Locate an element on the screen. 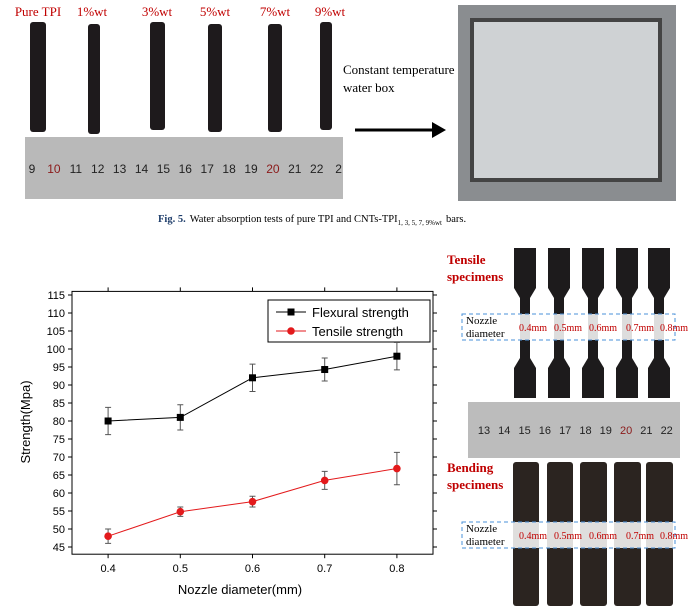  caption-label: Fig. 5. is located at coordinates (172, 219).